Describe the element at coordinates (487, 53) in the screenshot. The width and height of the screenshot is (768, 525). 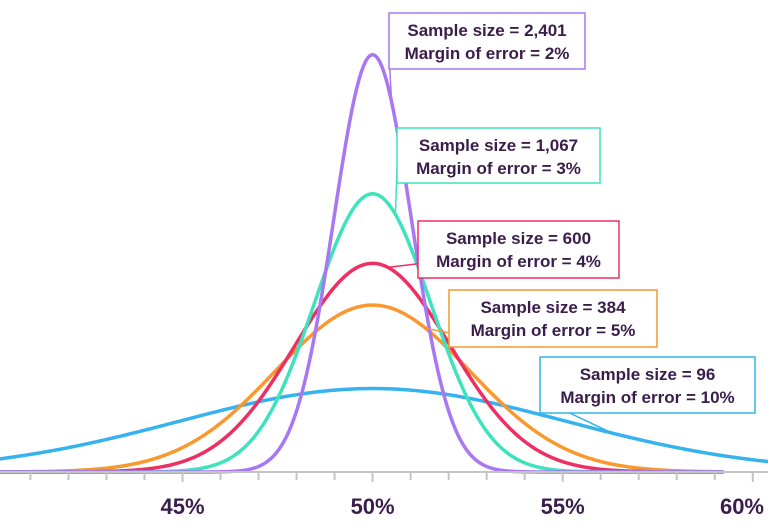
I see `annotation-margin-of-error: Margin of error = 2%` at that location.